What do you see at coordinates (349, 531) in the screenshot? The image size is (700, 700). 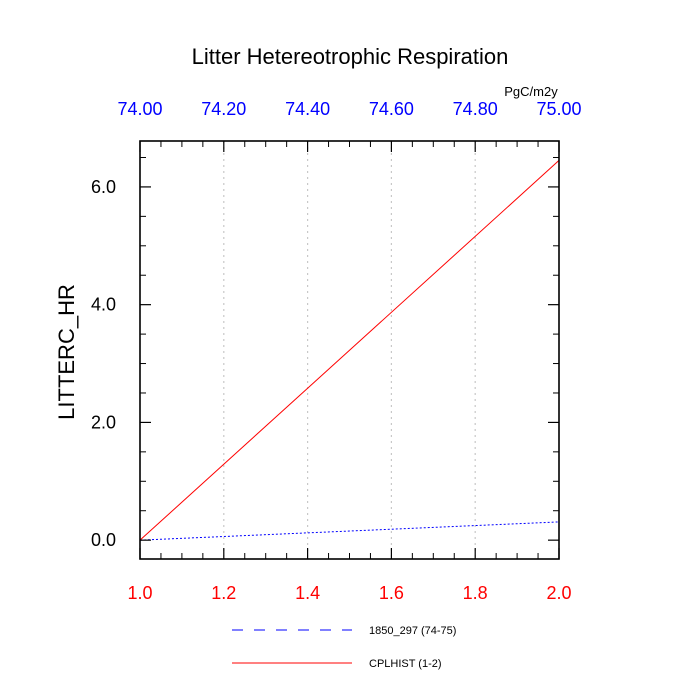 I see `series-line` at bounding box center [349, 531].